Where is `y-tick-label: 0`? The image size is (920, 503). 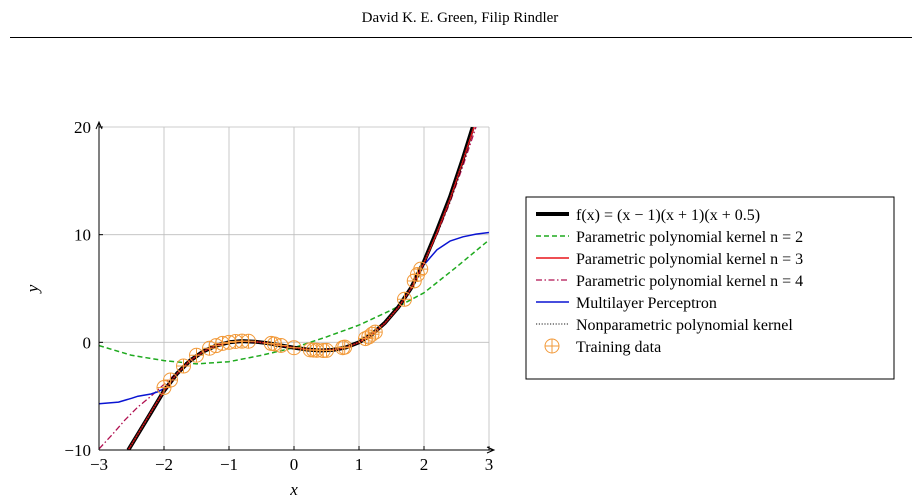 y-tick-label: 0 is located at coordinates (87, 342).